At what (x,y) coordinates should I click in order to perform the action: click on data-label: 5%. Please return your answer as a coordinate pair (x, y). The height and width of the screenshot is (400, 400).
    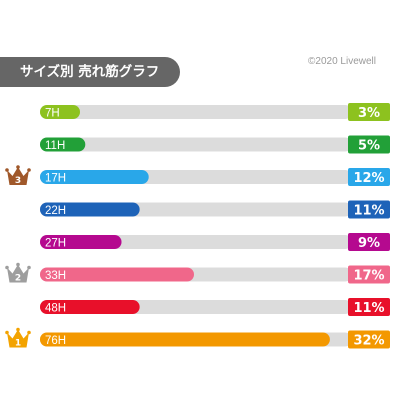
    Looking at the image, I should click on (369, 146).